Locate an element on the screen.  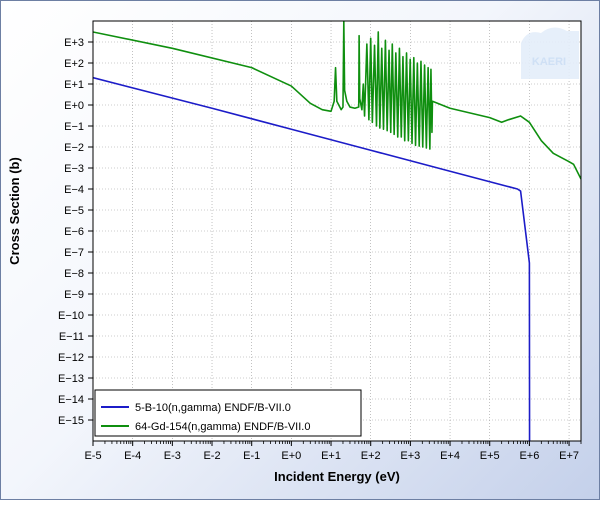
y-tick-label: E−13 is located at coordinates (71, 379).